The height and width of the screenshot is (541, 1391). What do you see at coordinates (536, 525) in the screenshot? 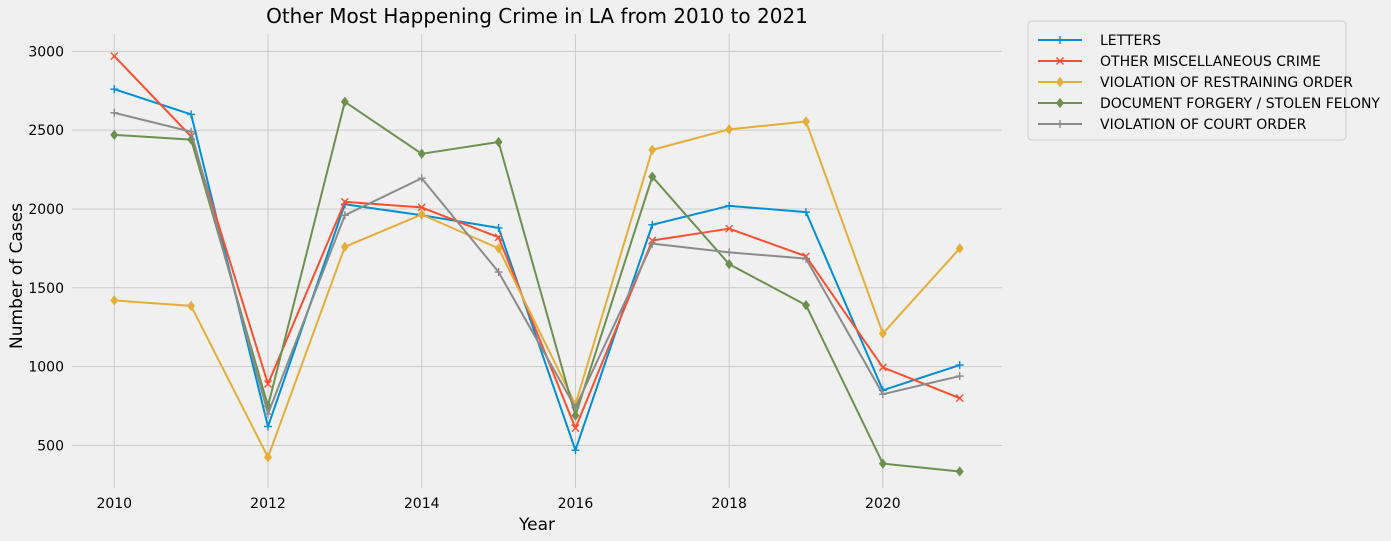
I see `x-axis-label: Year` at bounding box center [536, 525].